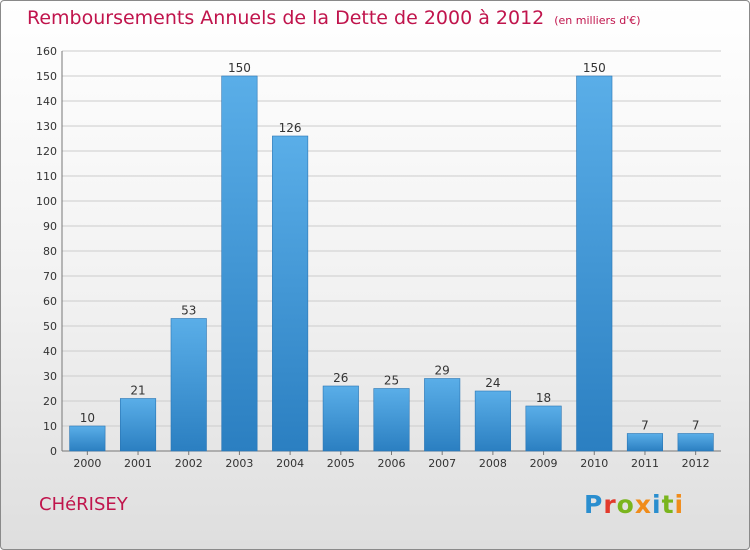 The width and height of the screenshot is (750, 550). What do you see at coordinates (239, 463) in the screenshot?
I see `x-tick-label: 2003` at bounding box center [239, 463].